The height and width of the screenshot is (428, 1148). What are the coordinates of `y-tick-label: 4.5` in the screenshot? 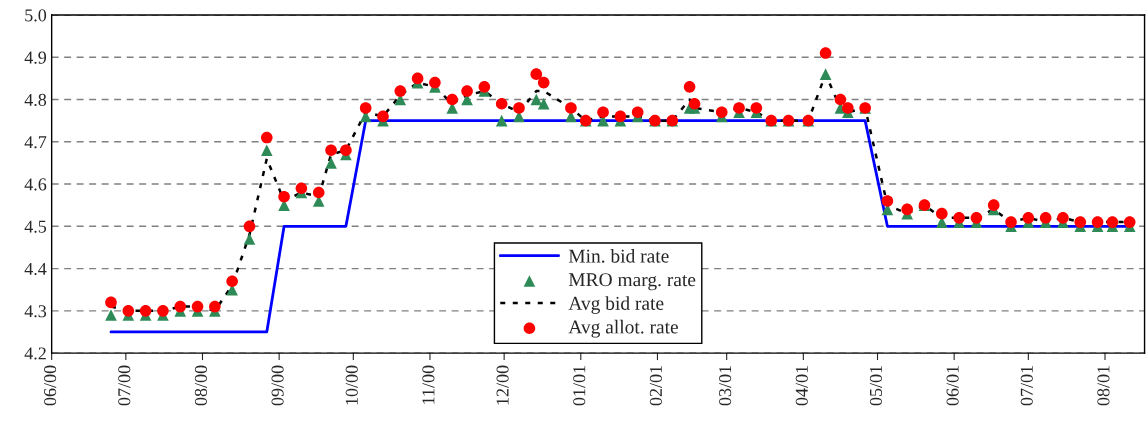 It's located at (35, 226).